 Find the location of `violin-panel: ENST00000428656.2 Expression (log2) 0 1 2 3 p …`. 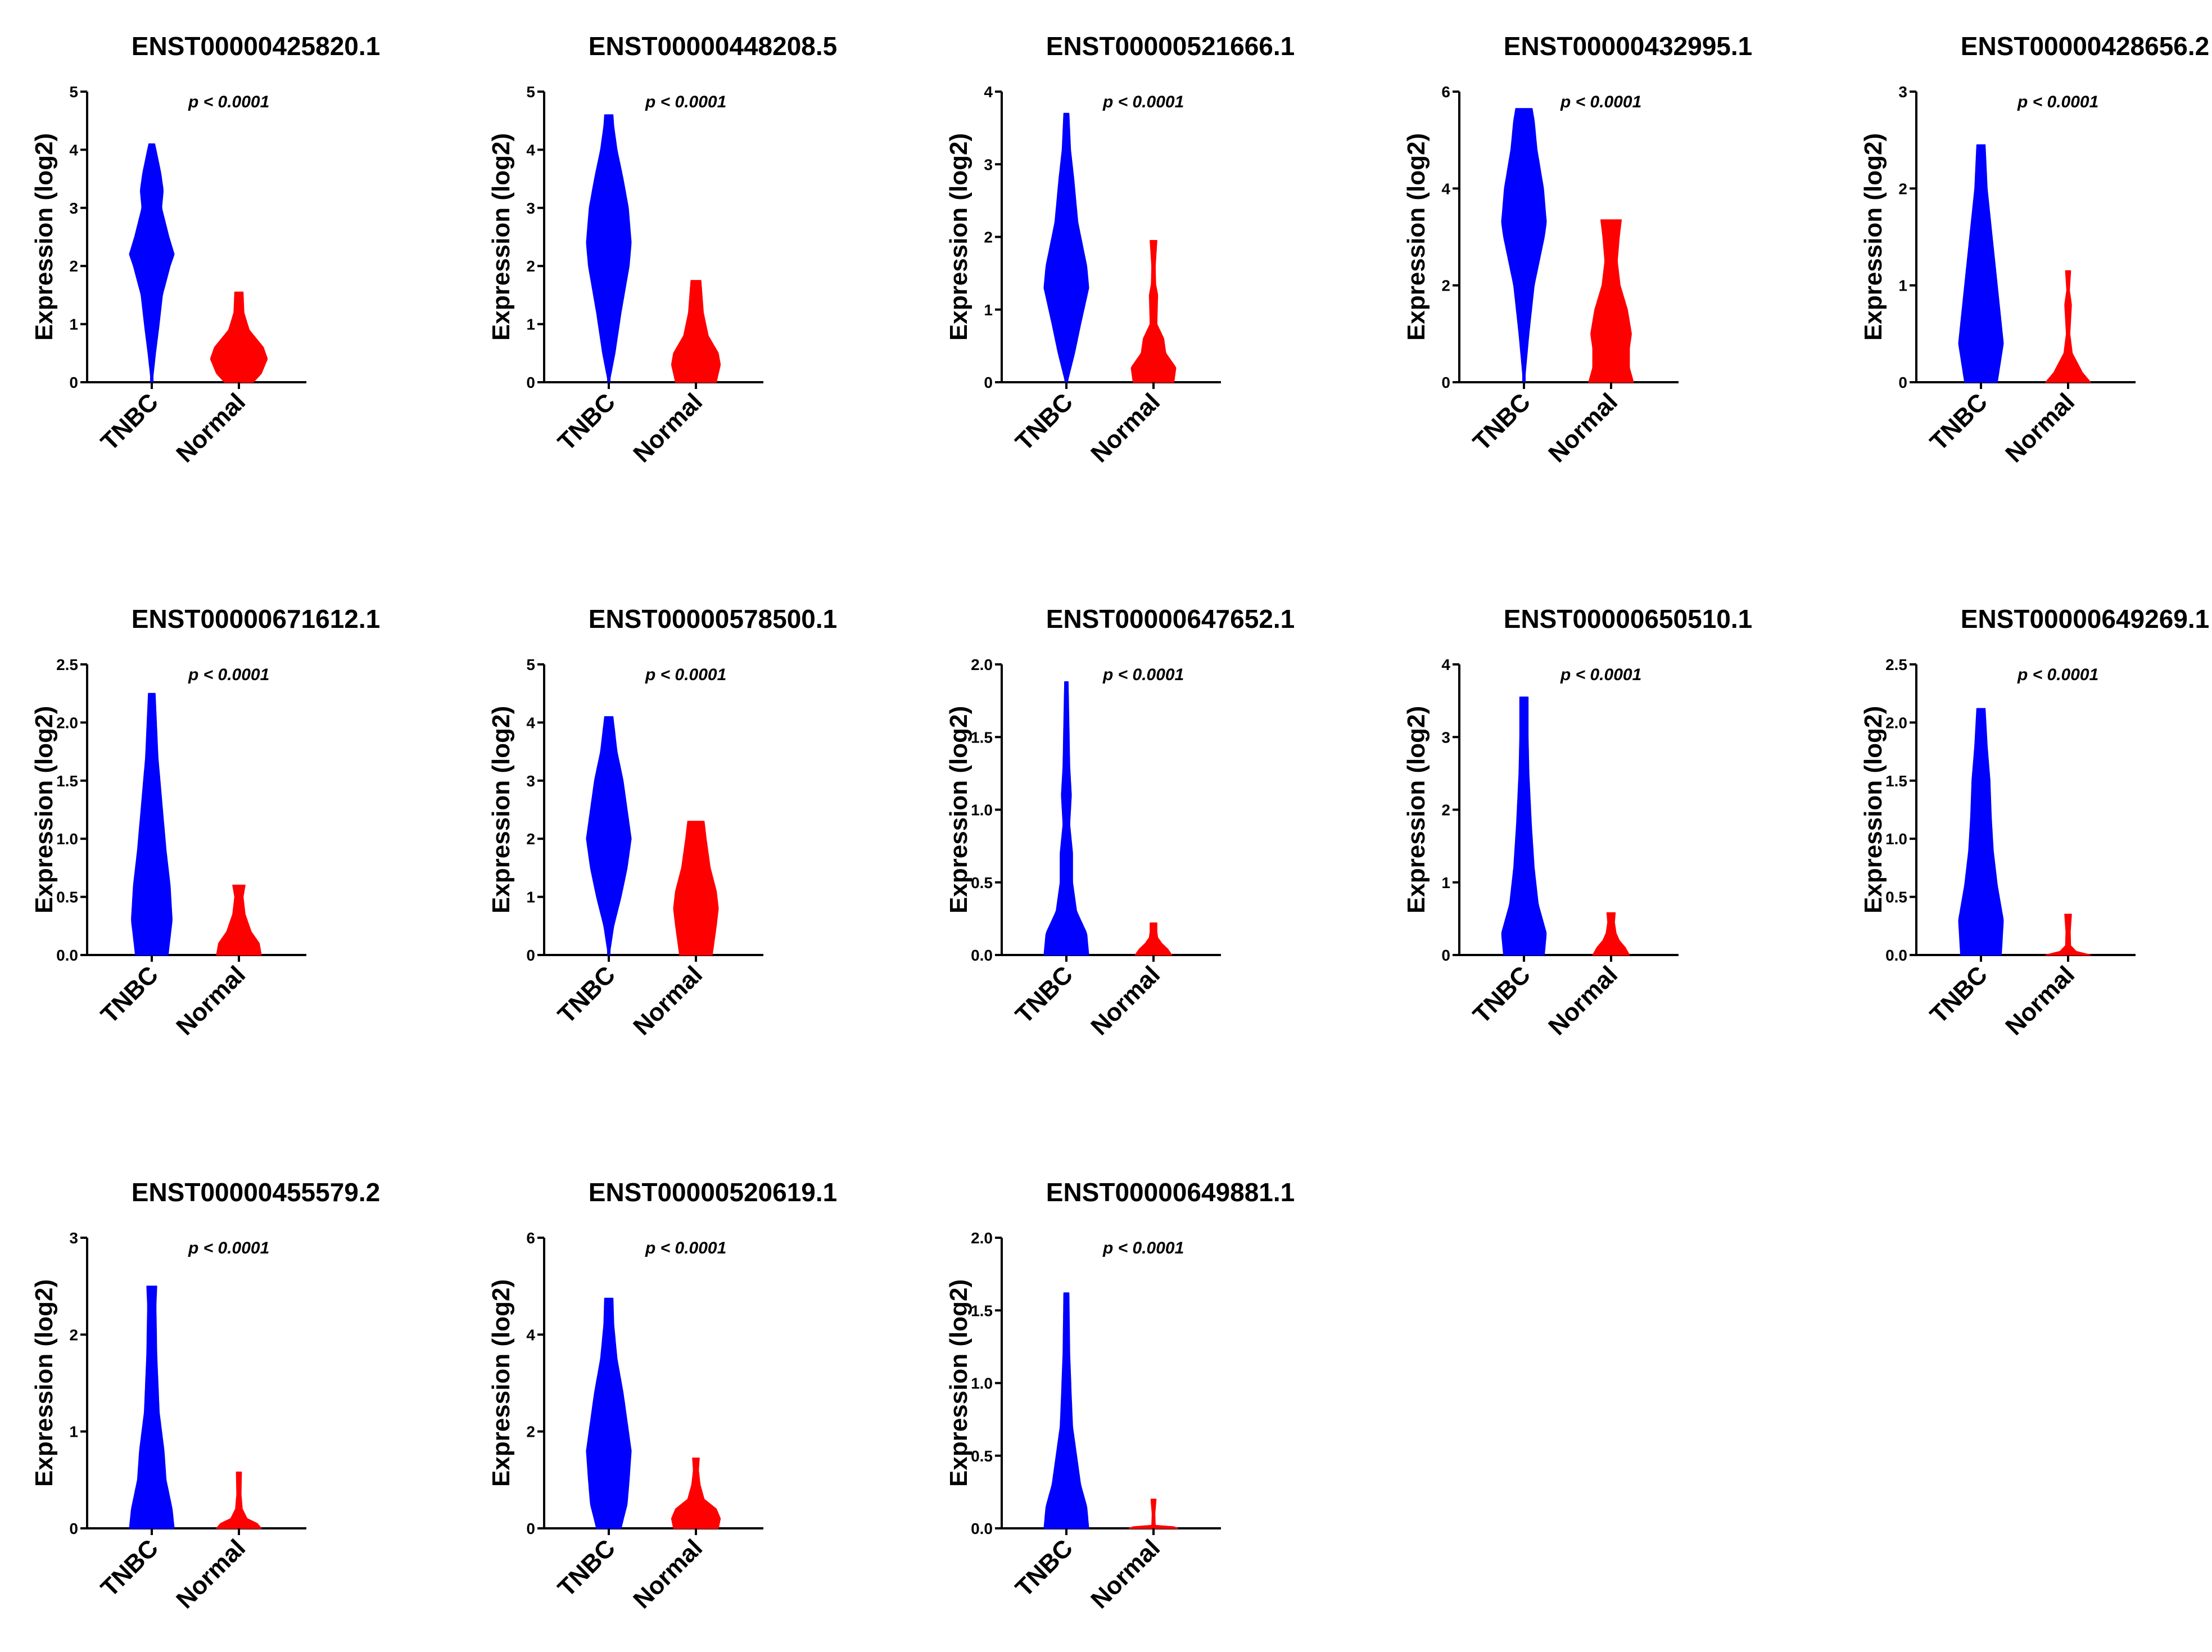

violin-panel: ENST00000428656.2 Expression (log2) 0 1 2 3 p … is located at coordinates (2034, 249).